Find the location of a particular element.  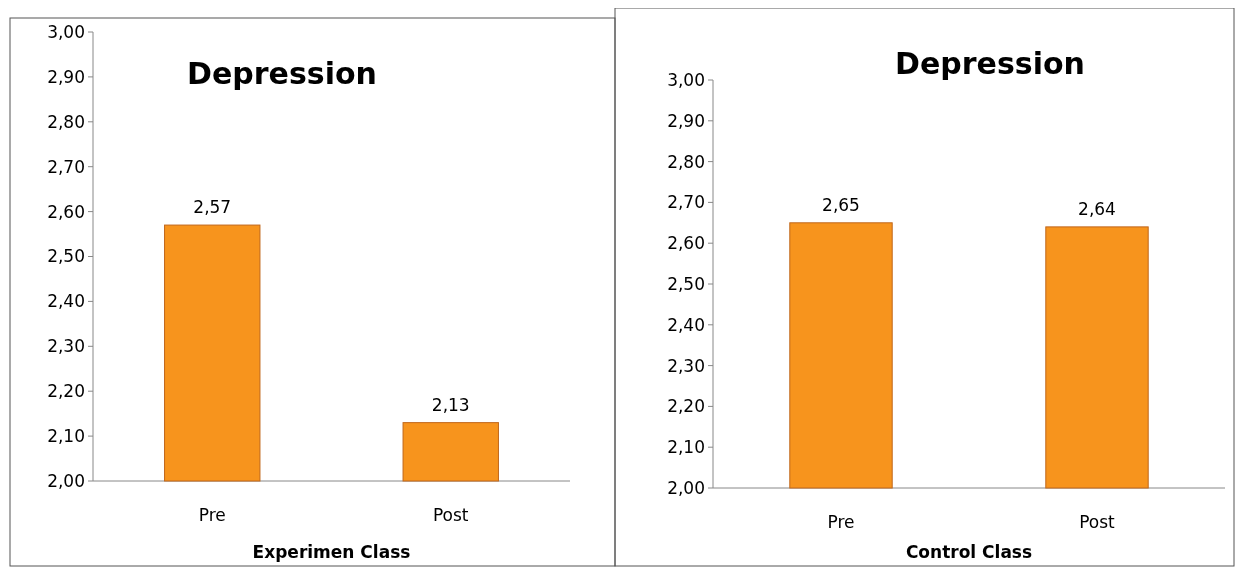

text: Depression is located at coordinates (282, 73).